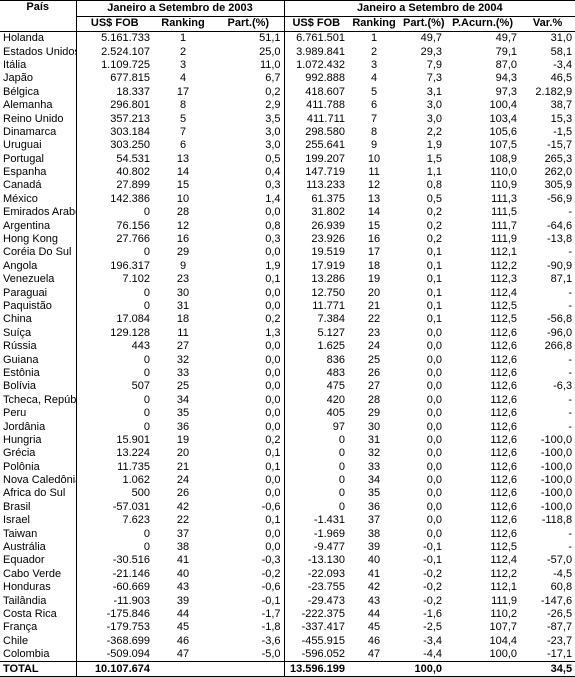 The width and height of the screenshot is (575, 677). Describe the element at coordinates (114, 574) in the screenshot. I see `value-cell: -21.146` at that location.